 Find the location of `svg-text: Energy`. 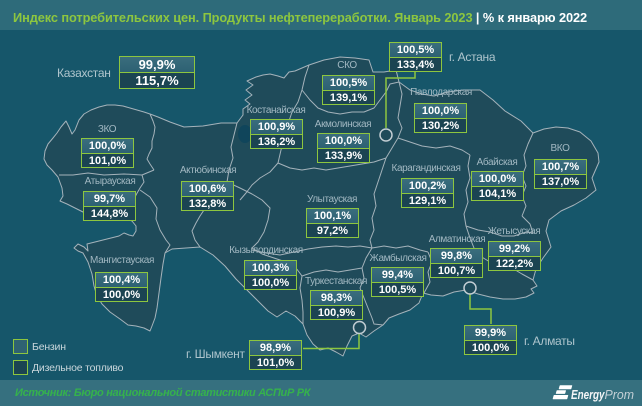

svg-text: Energy is located at coordinates (588, 394).